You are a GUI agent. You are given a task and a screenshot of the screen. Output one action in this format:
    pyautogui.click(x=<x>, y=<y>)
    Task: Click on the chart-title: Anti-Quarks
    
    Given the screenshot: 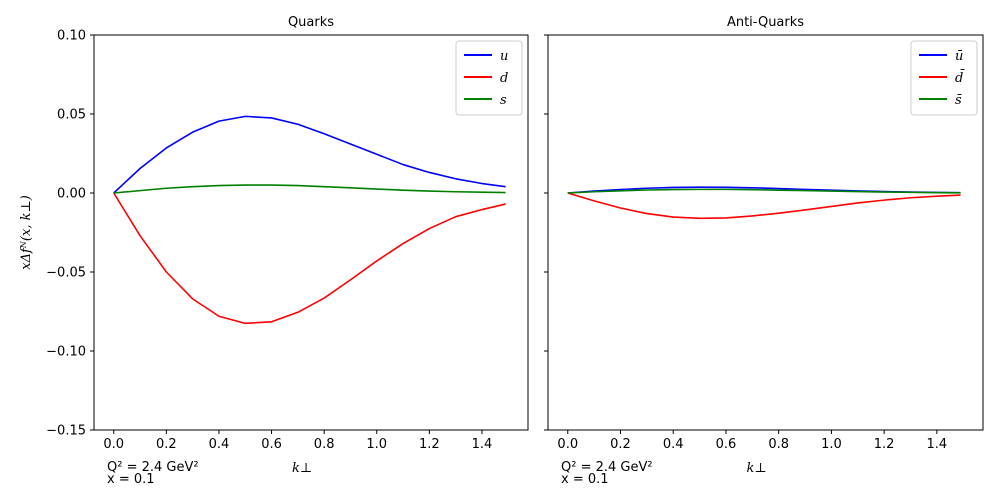 What is the action you would take?
    pyautogui.click(x=765, y=22)
    